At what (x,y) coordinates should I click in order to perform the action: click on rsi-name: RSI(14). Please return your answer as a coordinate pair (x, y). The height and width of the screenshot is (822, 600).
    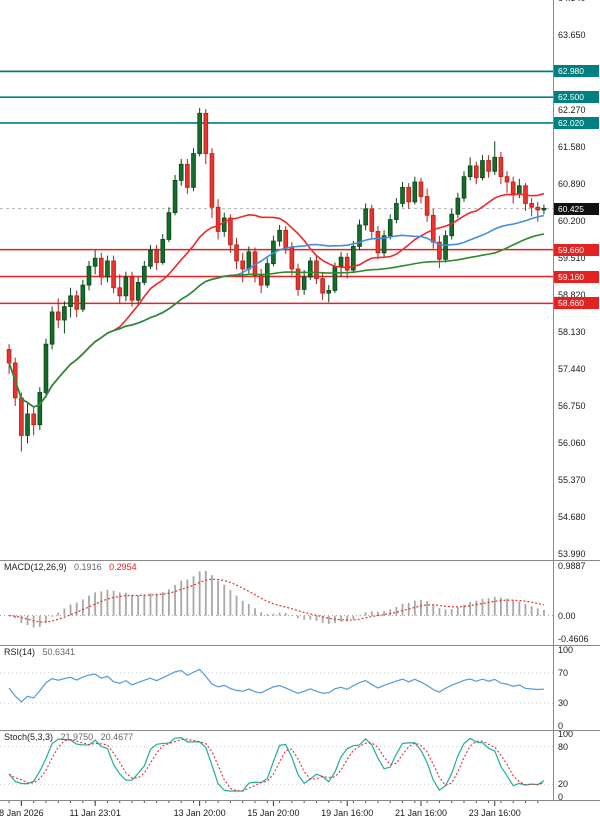
    Looking at the image, I should click on (20, 652).